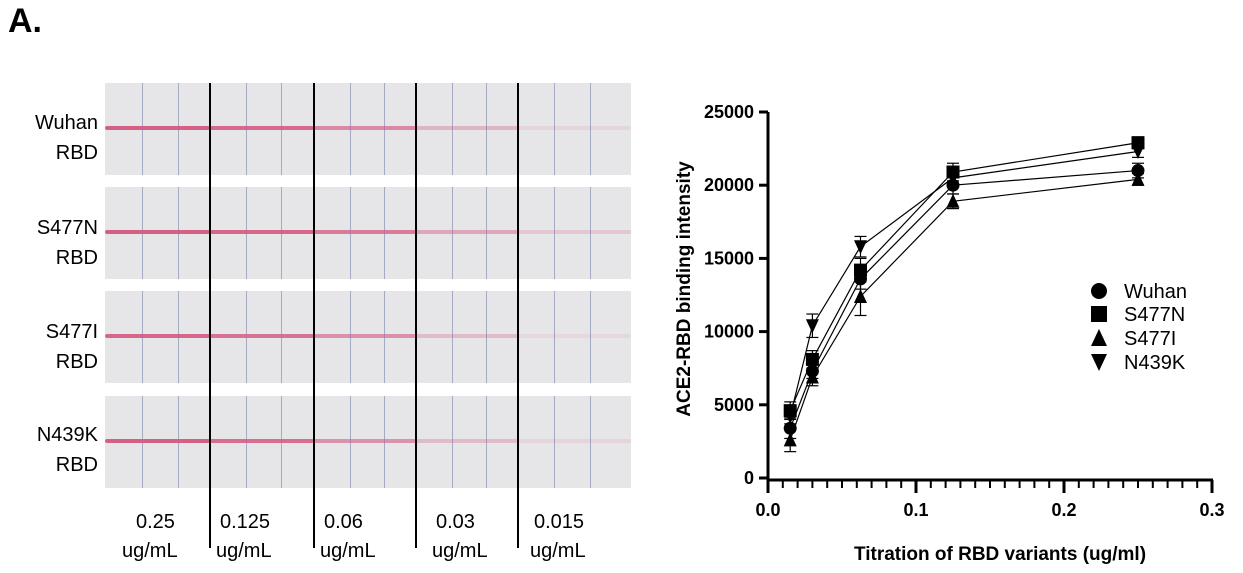 Image resolution: width=1243 pixels, height=573 pixels. I want to click on test-strip-s477i, so click(368, 337).